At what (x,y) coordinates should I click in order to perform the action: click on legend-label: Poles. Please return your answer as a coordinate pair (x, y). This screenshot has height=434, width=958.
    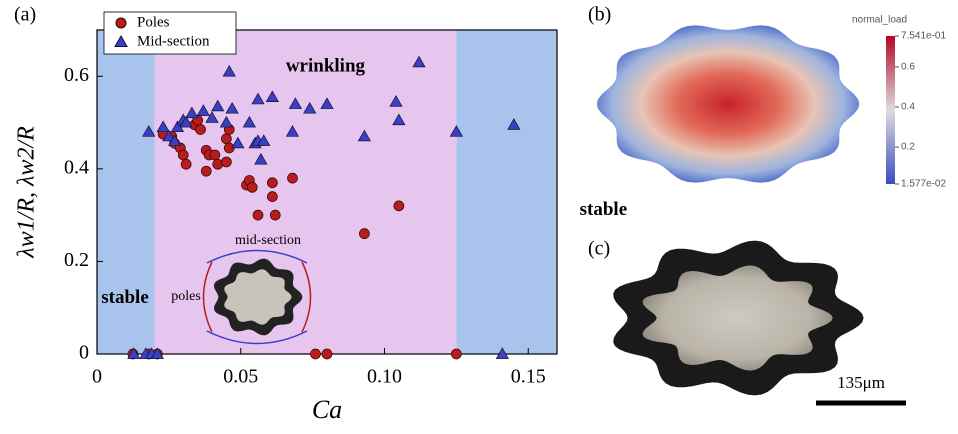
    Looking at the image, I should click on (153, 22).